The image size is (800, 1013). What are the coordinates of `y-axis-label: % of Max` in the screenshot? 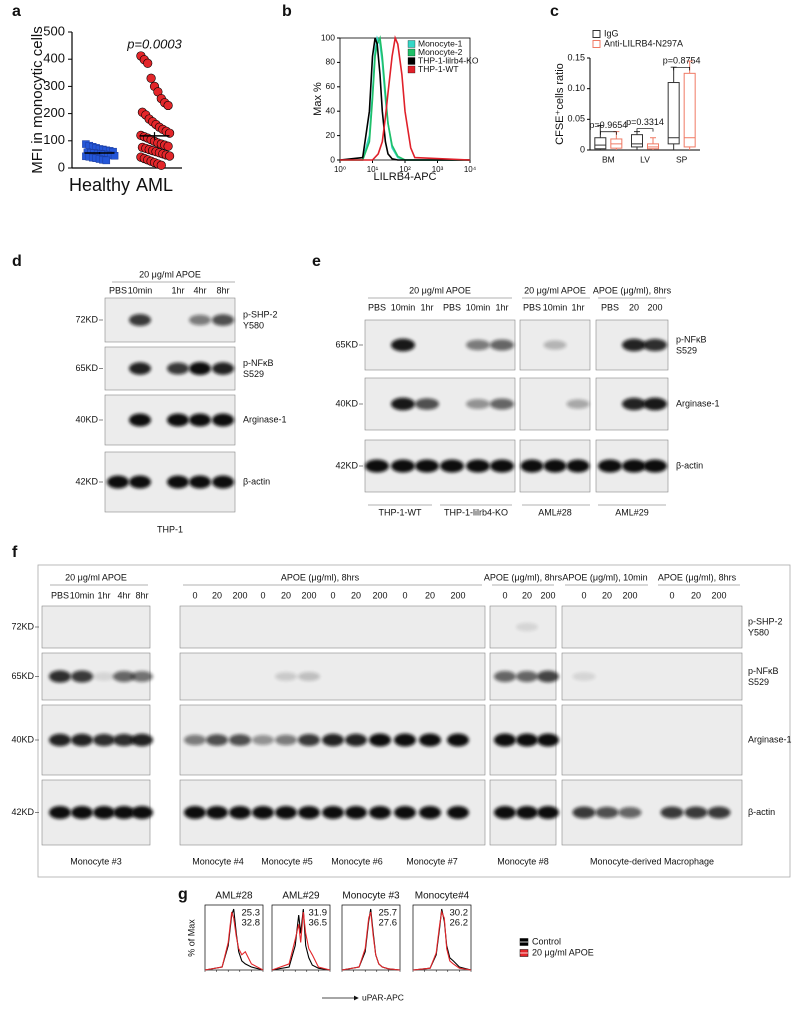 It's located at (191, 938).